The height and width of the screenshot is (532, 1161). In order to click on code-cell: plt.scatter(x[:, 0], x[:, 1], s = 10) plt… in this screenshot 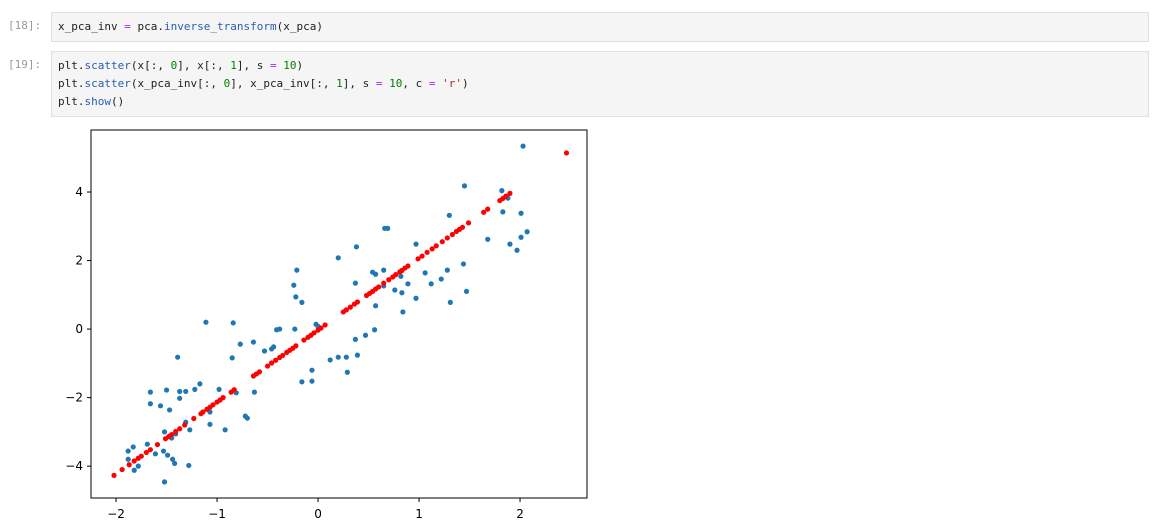, I will do `click(600, 84)`.